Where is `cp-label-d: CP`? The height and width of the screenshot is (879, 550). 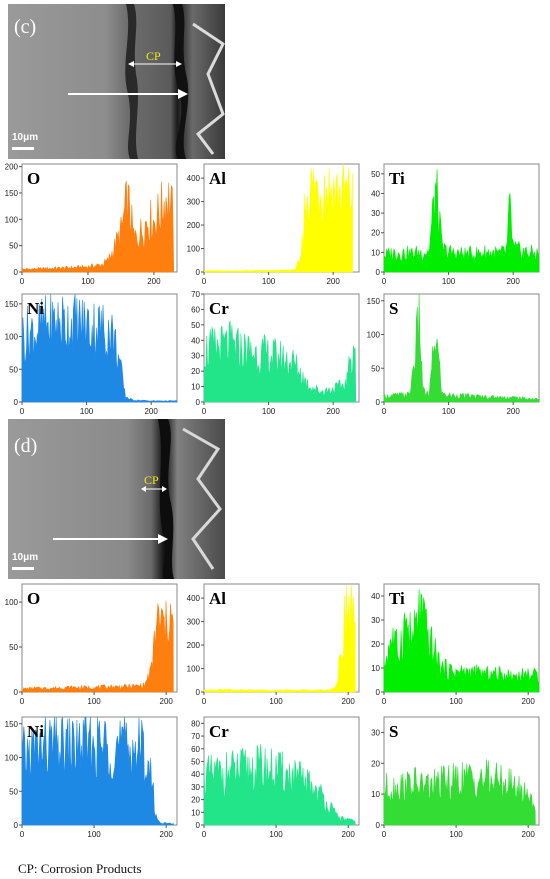
cp-label-d: CP is located at coordinates (151, 480).